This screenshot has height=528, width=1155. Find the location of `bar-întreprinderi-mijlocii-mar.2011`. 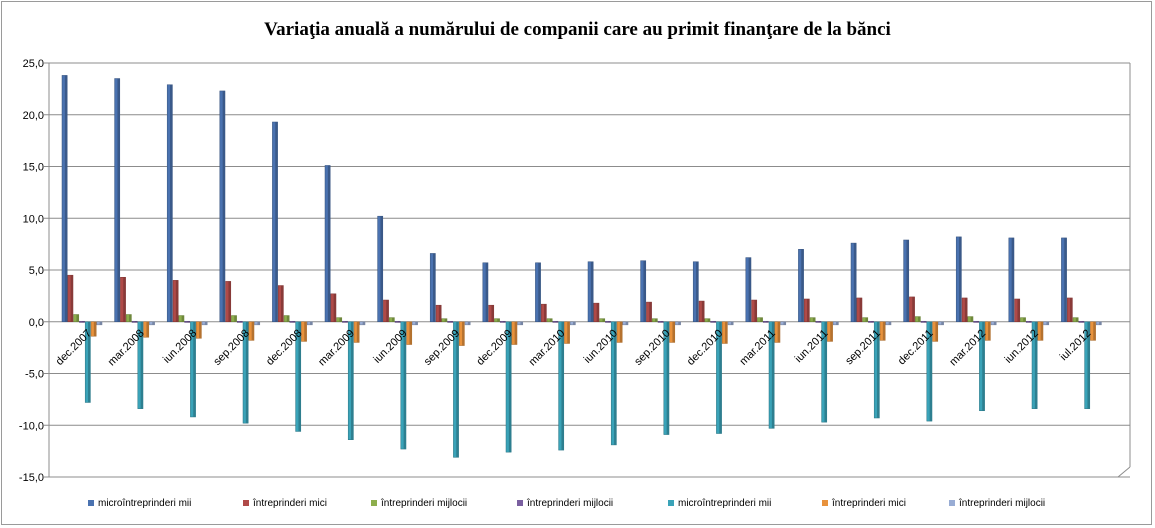

bar-întreprinderi-mijlocii-mar.2011 is located at coordinates (760, 319).